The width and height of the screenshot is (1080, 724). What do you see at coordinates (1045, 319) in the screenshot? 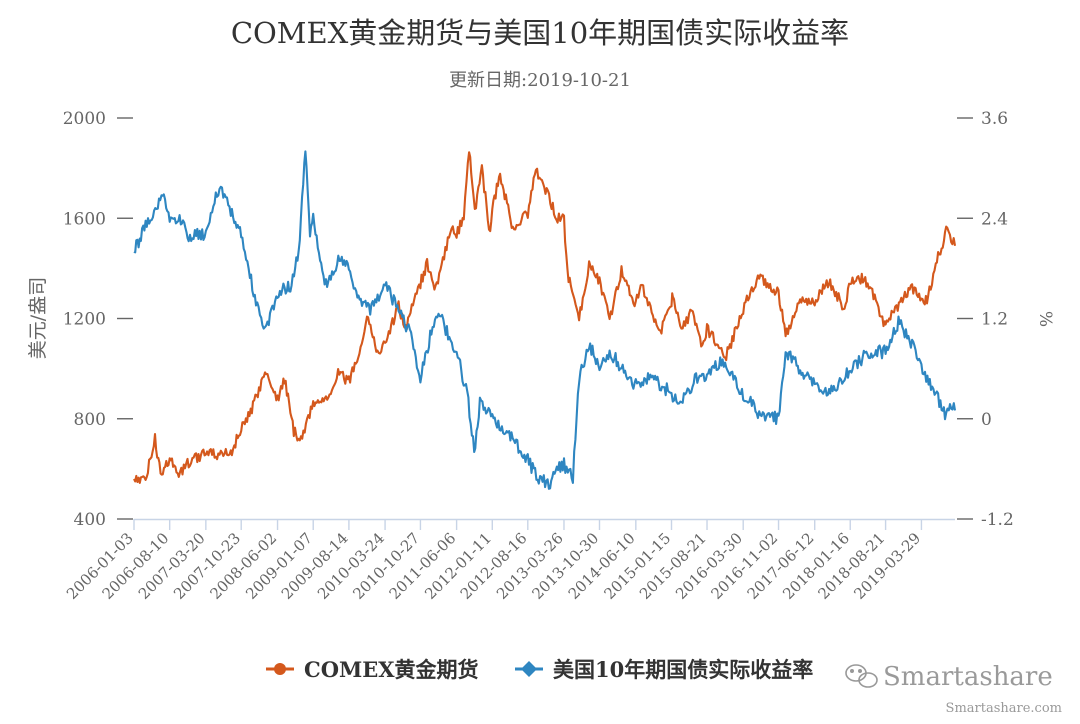
I see `y-axis-right-label: %` at bounding box center [1045, 319].